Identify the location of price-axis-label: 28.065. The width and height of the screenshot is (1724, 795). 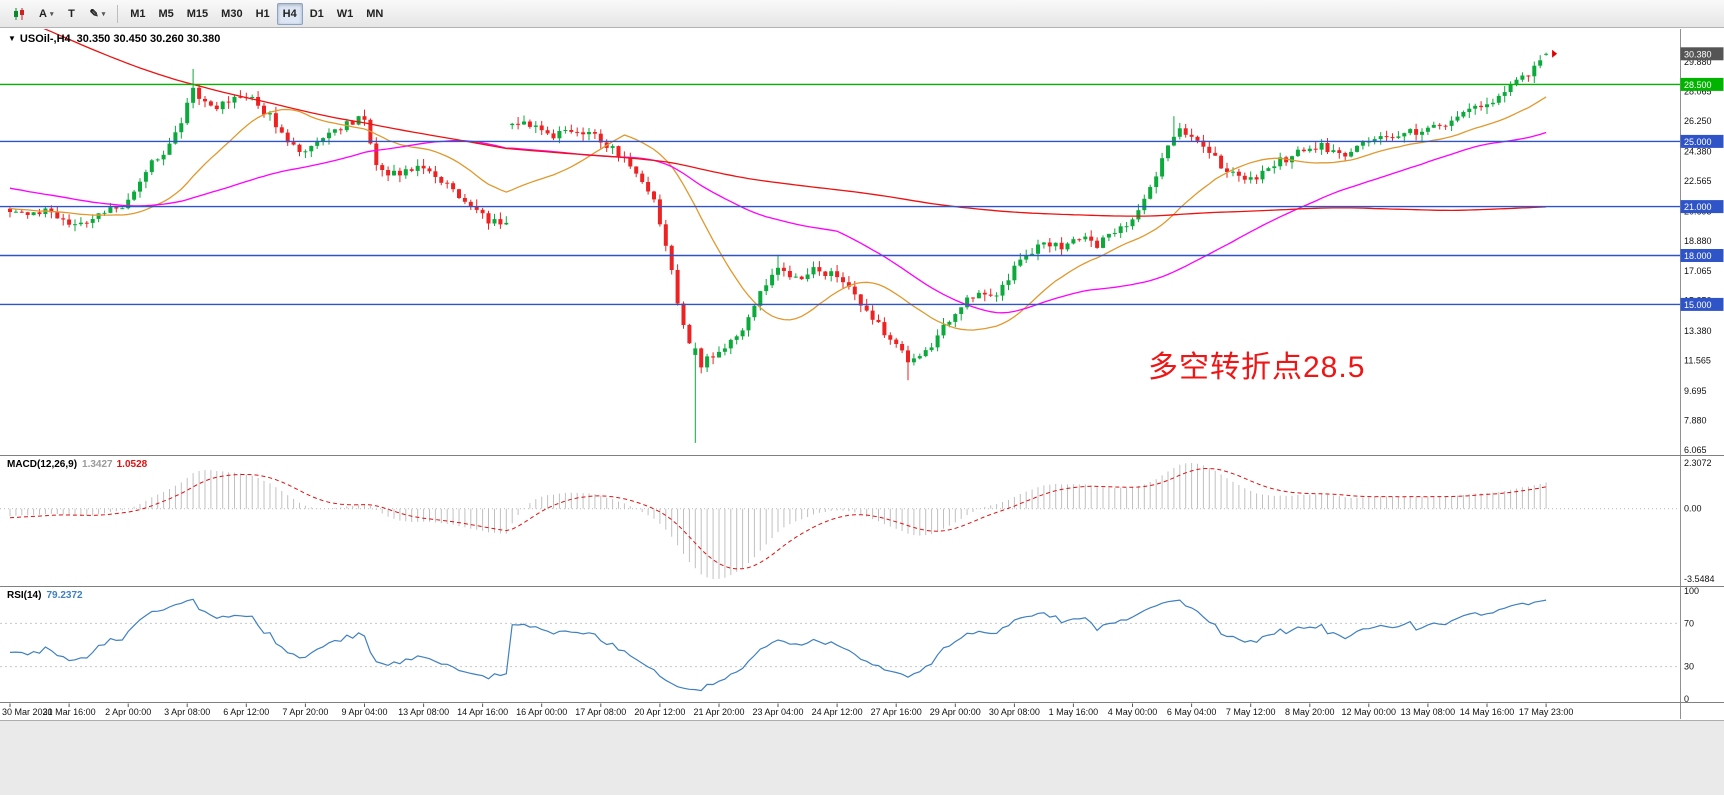
(1698, 92).